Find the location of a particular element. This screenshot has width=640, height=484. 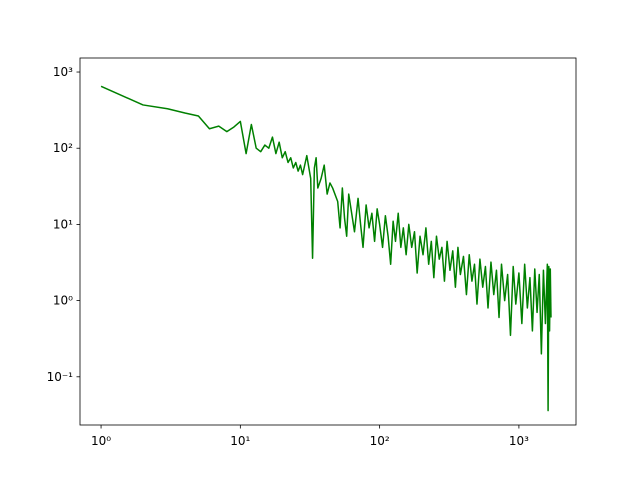

y-tick-label: 10³ is located at coordinates (63, 72).